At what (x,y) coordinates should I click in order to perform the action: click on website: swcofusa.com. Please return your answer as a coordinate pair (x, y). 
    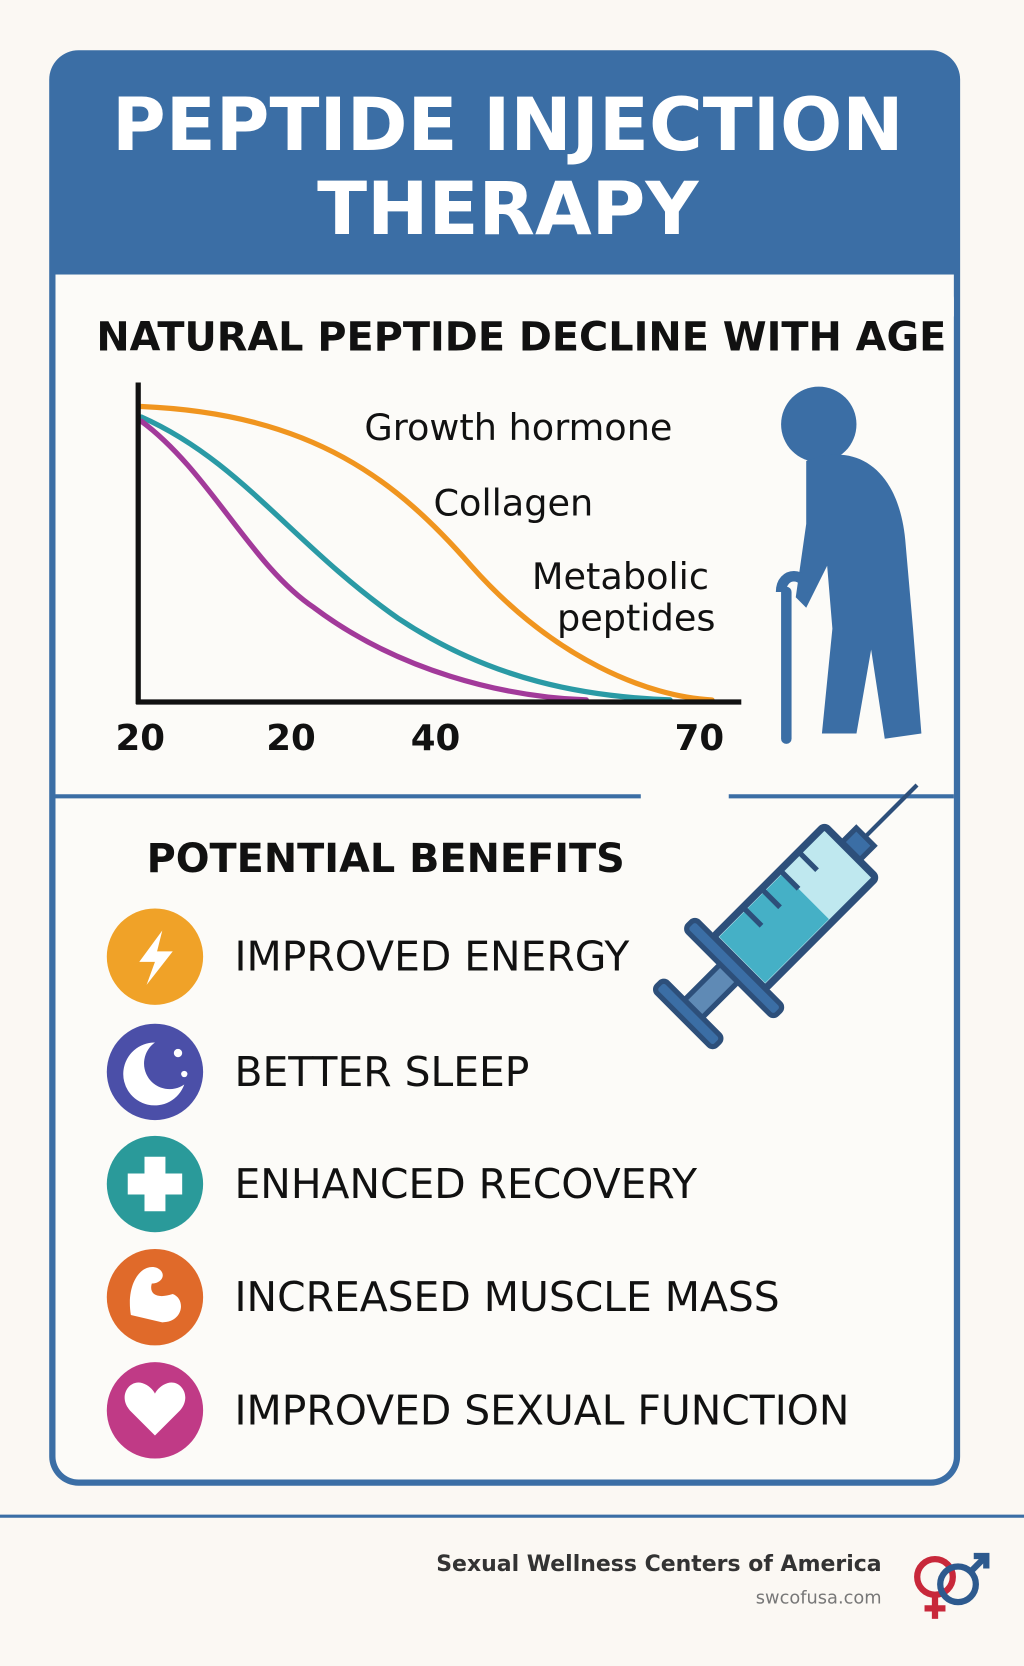
    Looking at the image, I should click on (819, 1597).